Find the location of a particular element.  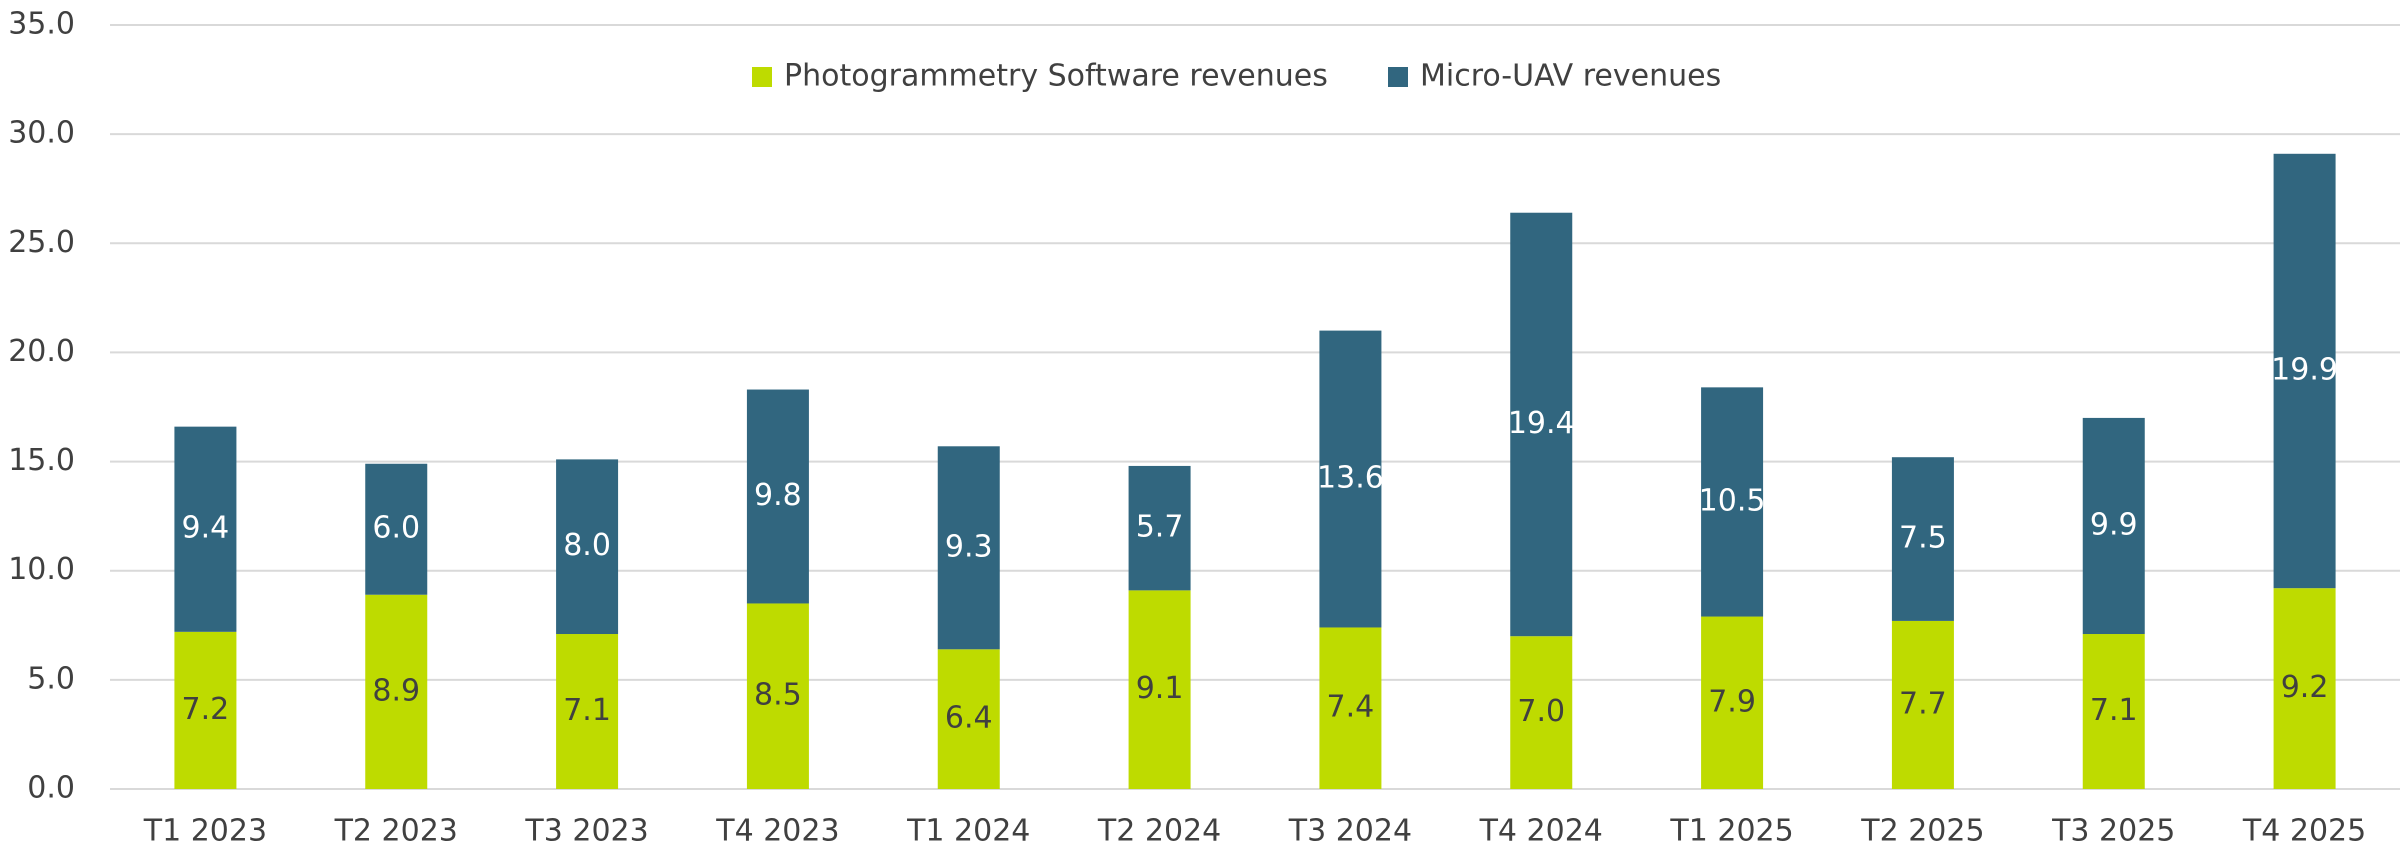

data-label: 7.2 is located at coordinates (206, 709).